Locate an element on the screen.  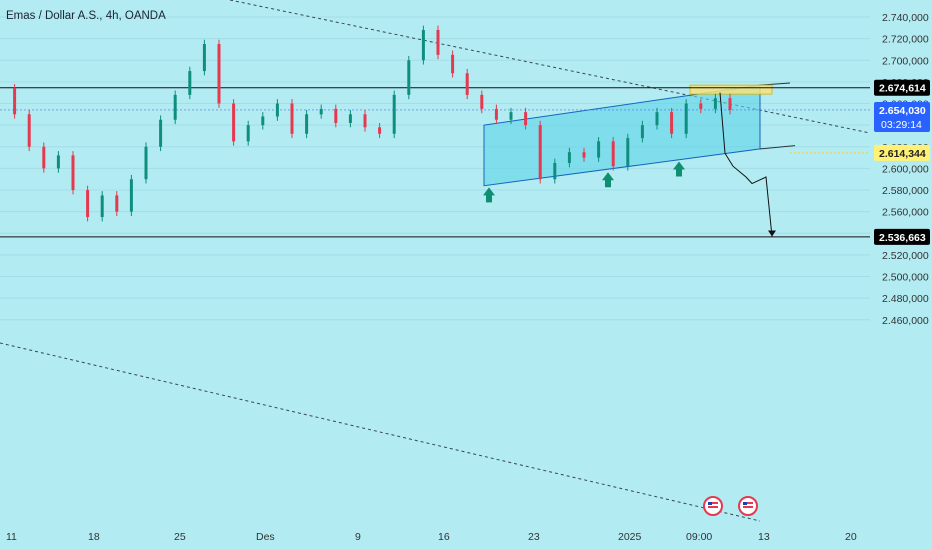
projection-arrowhead is located at coordinates (772, 233).